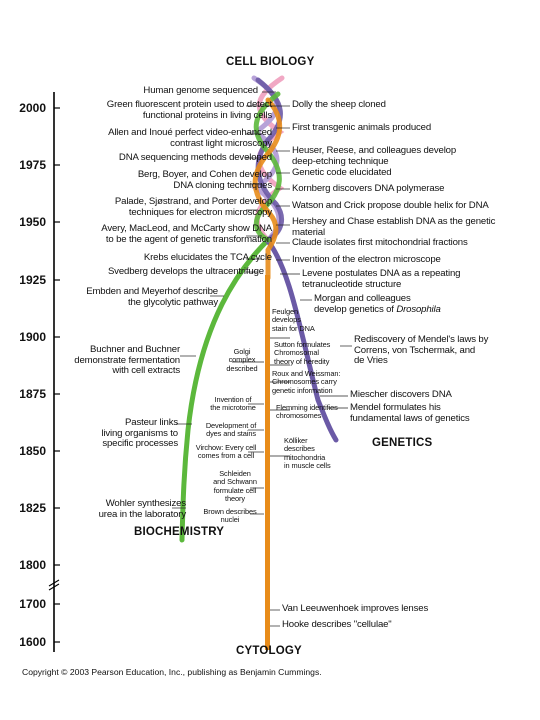 The height and width of the screenshot is (720, 540). Describe the element at coordinates (269, 651) in the screenshot. I see `label-cytology: CYTOLOGY` at that location.